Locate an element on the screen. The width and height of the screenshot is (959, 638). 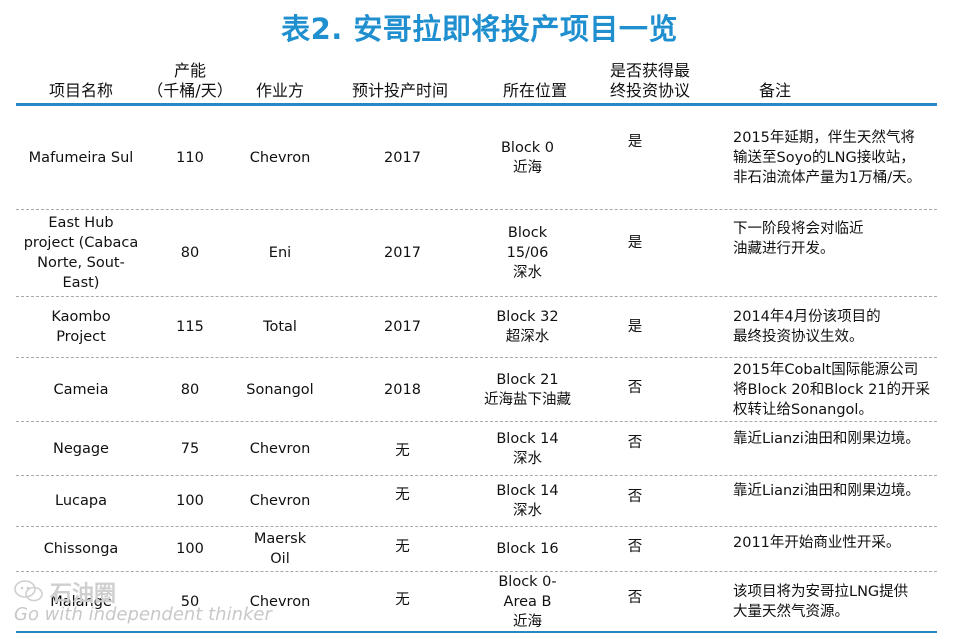
cell-location: Block 0- is located at coordinates (527, 581).